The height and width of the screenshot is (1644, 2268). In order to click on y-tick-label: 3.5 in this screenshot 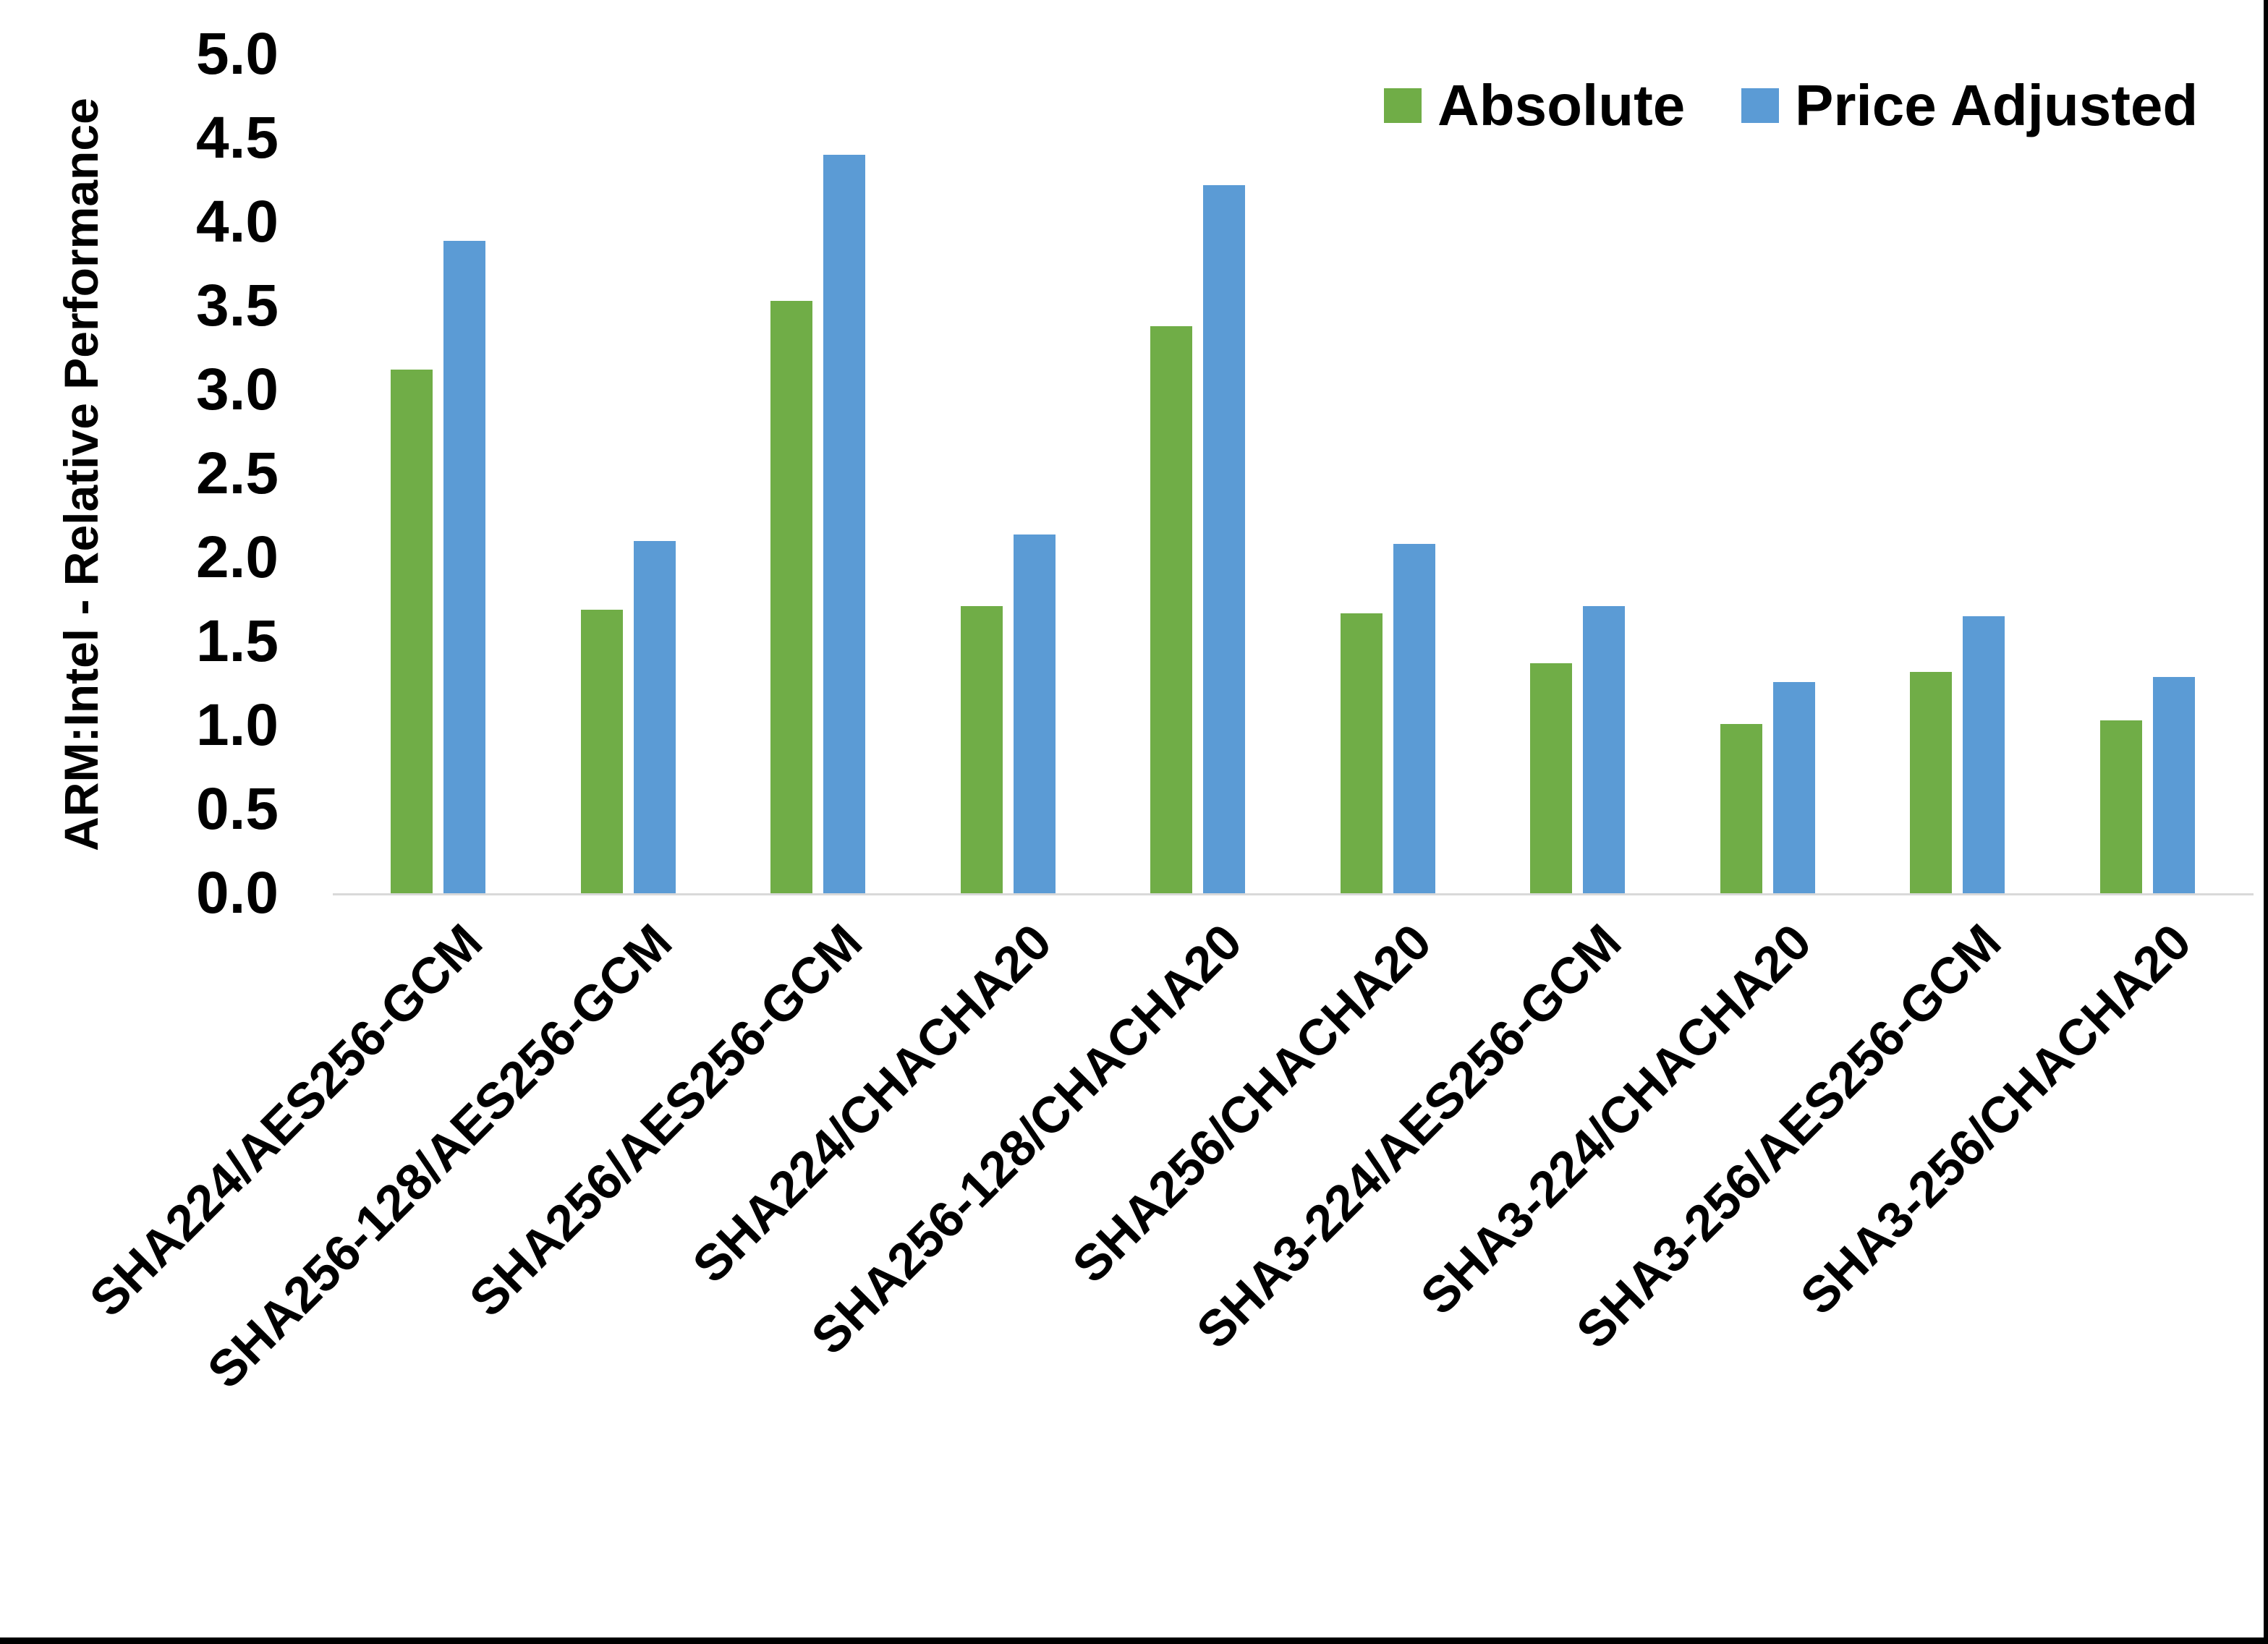, I will do `click(238, 305)`.